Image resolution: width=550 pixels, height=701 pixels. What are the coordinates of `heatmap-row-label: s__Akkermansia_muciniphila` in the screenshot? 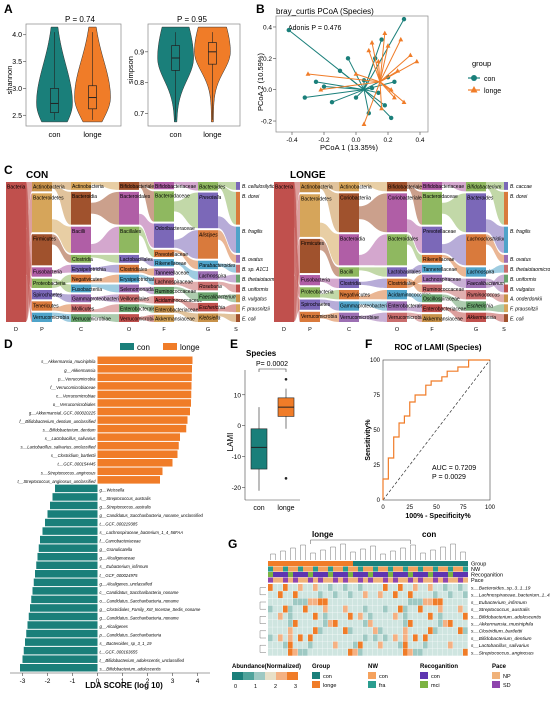 It's located at (502, 625).